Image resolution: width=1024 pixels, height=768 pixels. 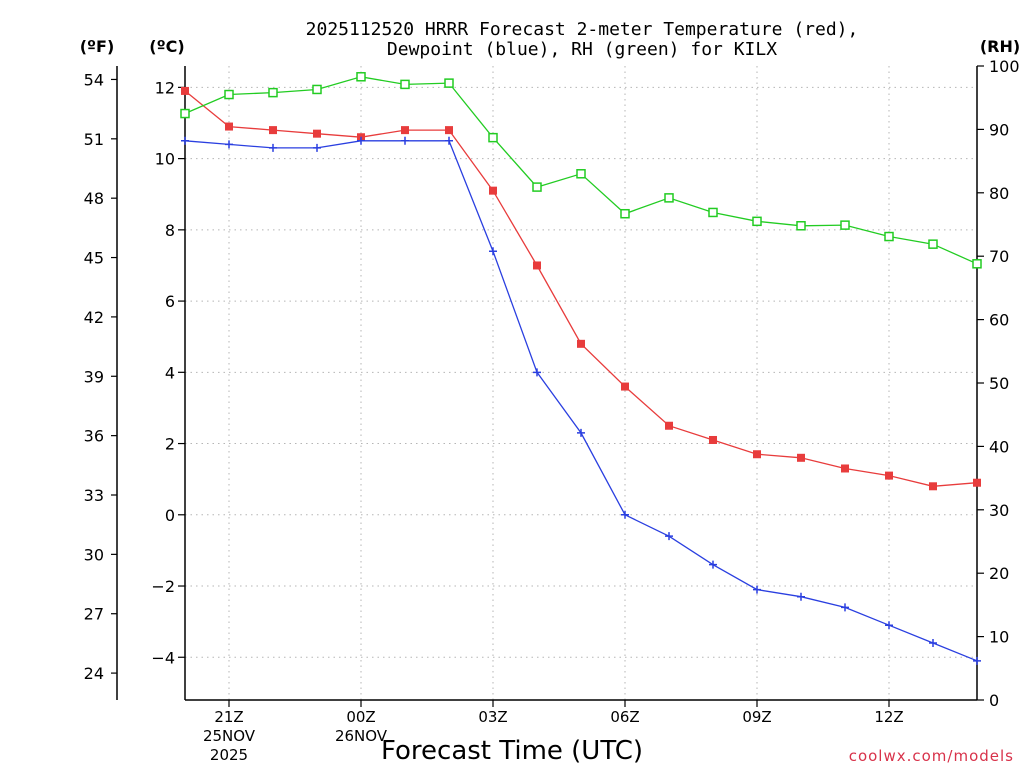 What do you see at coordinates (999, 510) in the screenshot?
I see `rh-tick-label: 30` at bounding box center [999, 510].